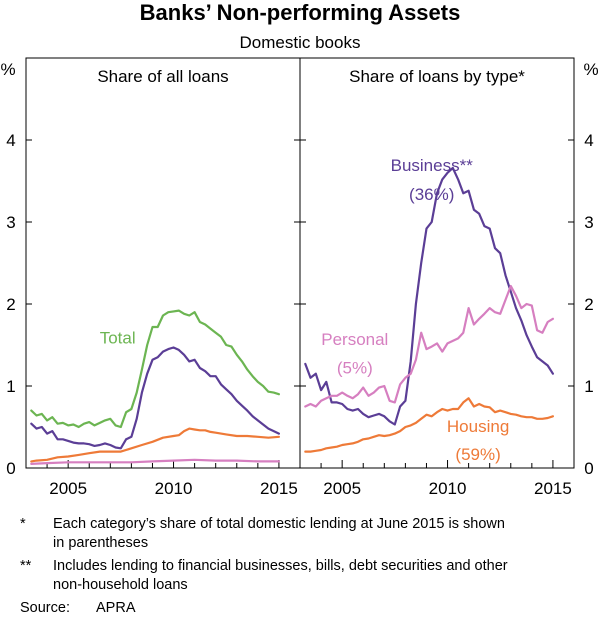 The height and width of the screenshot is (618, 600). Describe the element at coordinates (162, 76) in the screenshot. I see `panel-title: Share of all loans` at that location.